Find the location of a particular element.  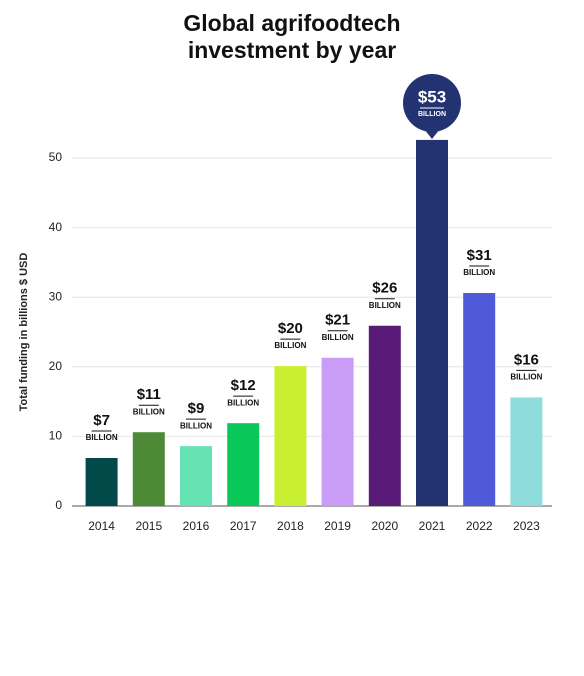

value-label: $16 is located at coordinates (526, 359).